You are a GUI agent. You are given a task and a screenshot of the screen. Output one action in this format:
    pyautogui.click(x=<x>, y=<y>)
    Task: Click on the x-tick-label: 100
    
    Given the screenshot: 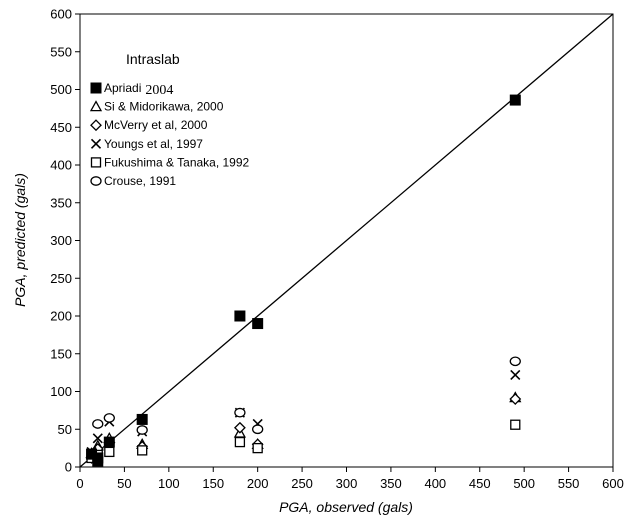 What is the action you would take?
    pyautogui.click(x=169, y=483)
    